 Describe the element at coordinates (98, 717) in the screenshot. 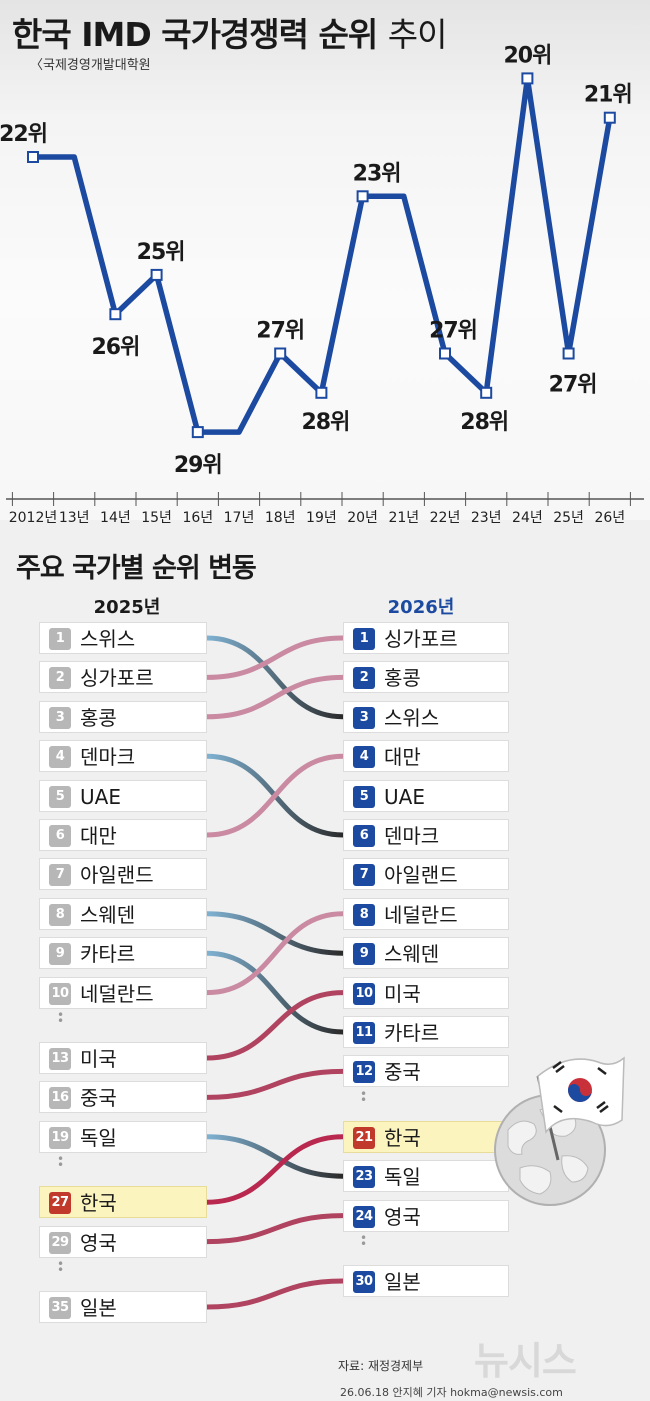

I see `country-name: 홍콩` at that location.